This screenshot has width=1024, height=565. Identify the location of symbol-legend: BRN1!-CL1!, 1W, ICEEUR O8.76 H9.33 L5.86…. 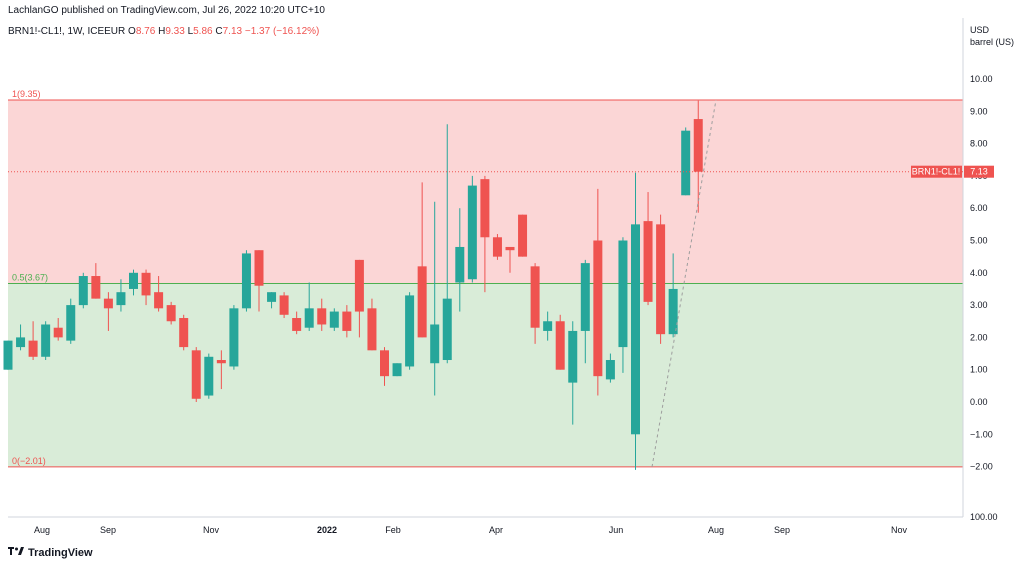
(163, 31).